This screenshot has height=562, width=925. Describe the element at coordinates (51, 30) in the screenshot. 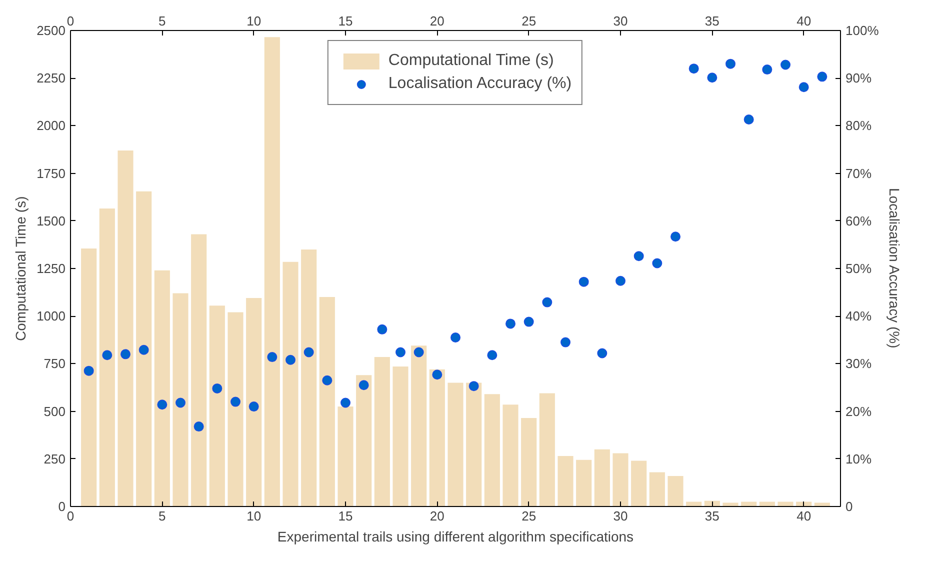

I see `y-tick-label: 2500` at that location.